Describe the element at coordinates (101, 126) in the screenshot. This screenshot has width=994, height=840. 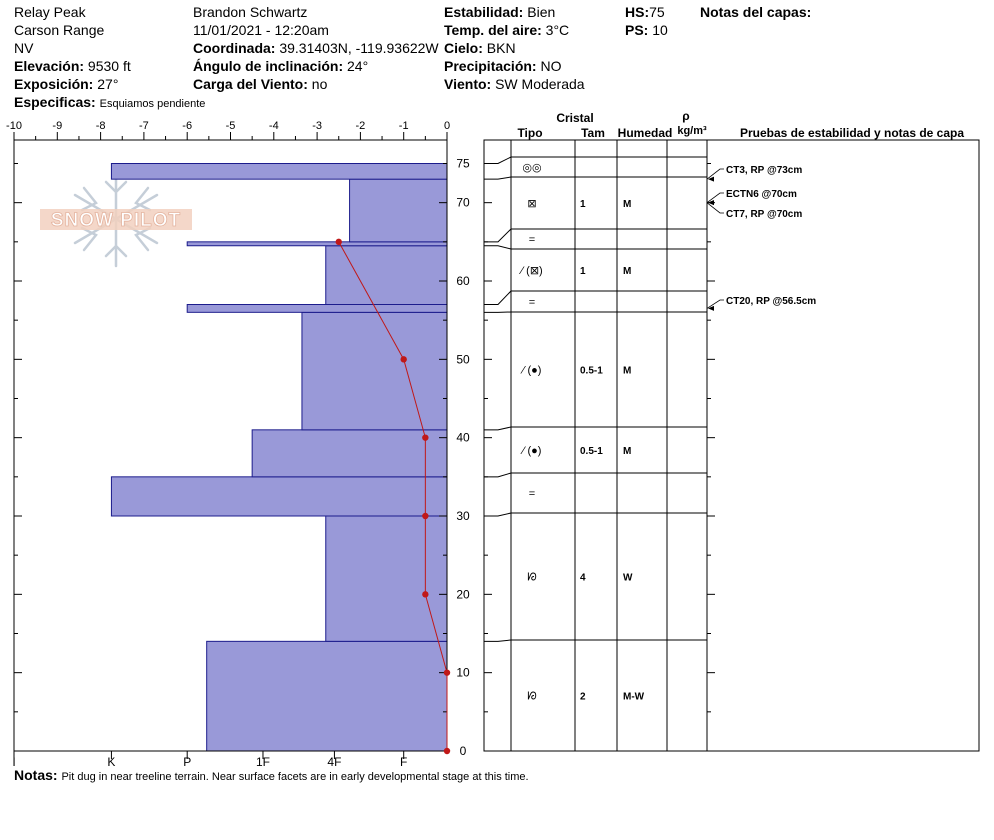
I see `temp-tick-label: -8` at that location.